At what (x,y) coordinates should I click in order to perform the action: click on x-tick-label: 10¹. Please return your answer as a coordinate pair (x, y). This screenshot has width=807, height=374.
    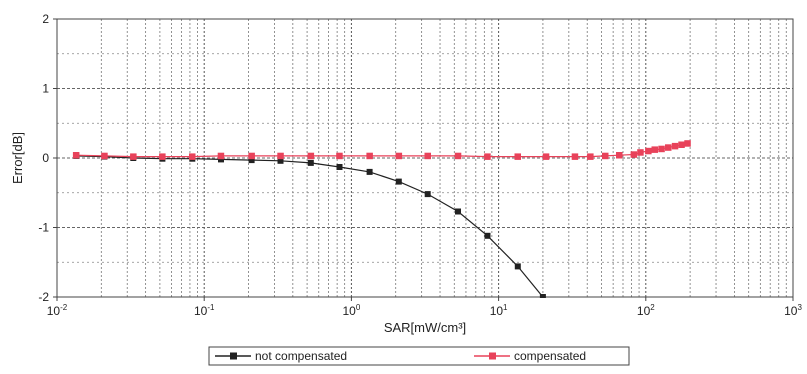
    Looking at the image, I should click on (499, 310).